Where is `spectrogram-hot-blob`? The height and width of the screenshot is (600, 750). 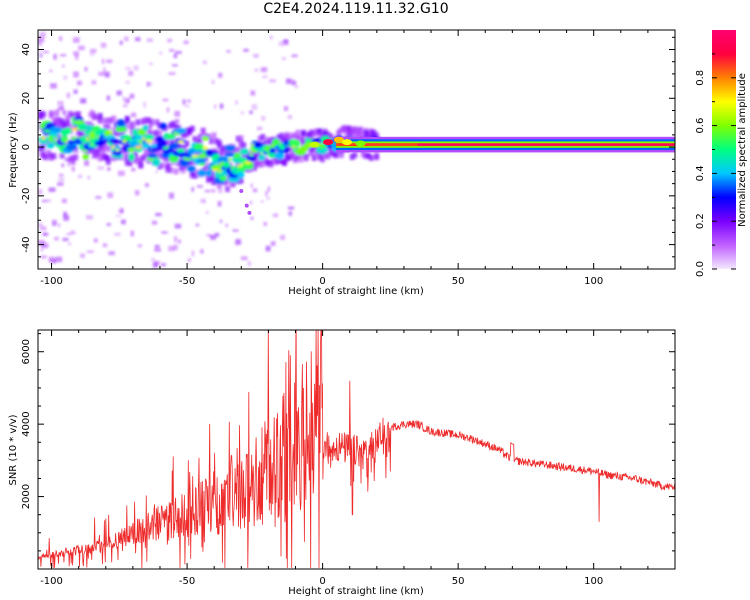 spectrogram-hot-blob is located at coordinates (360, 143).